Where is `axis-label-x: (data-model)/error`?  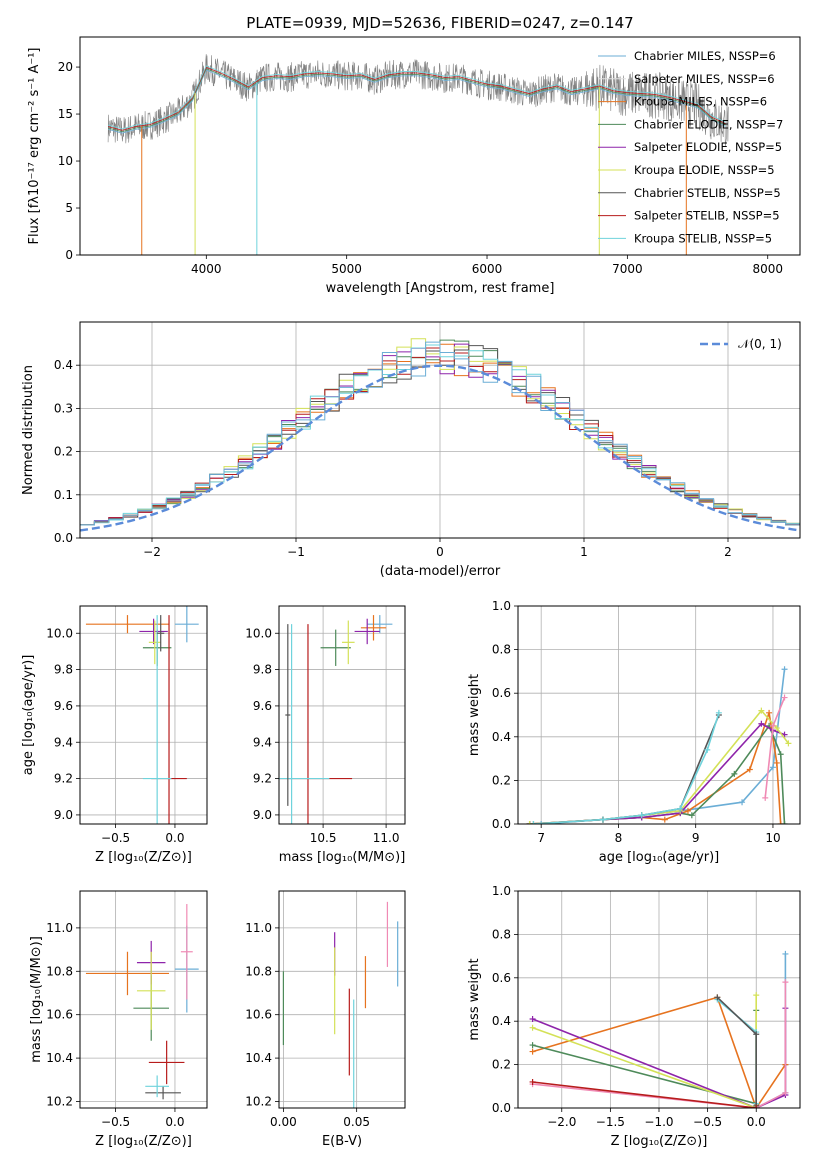 axis-label-x: (data-model)/error is located at coordinates (440, 571).